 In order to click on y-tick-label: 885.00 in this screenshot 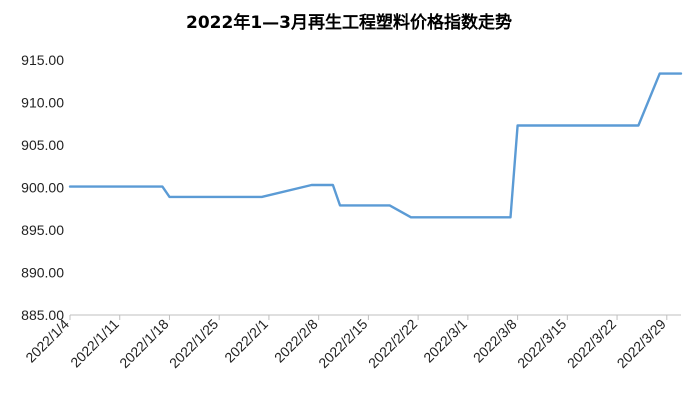, I will do `click(42, 315)`.